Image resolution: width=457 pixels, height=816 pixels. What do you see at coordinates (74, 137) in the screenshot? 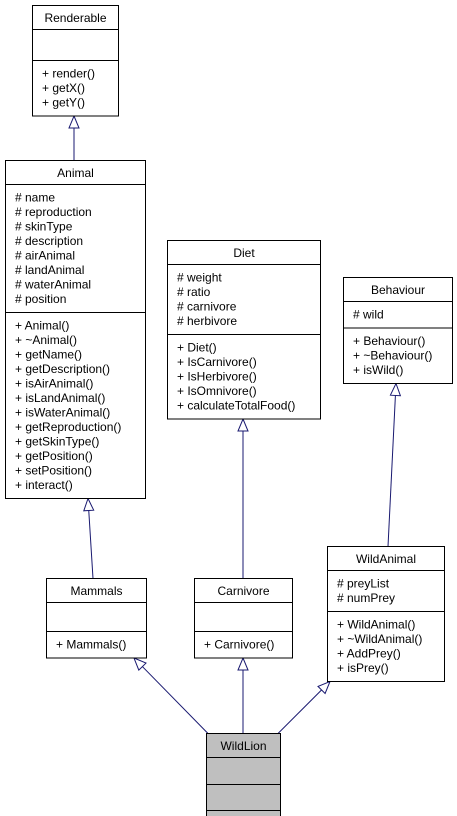
I see `inheritance-animal-renderable` at bounding box center [74, 137].